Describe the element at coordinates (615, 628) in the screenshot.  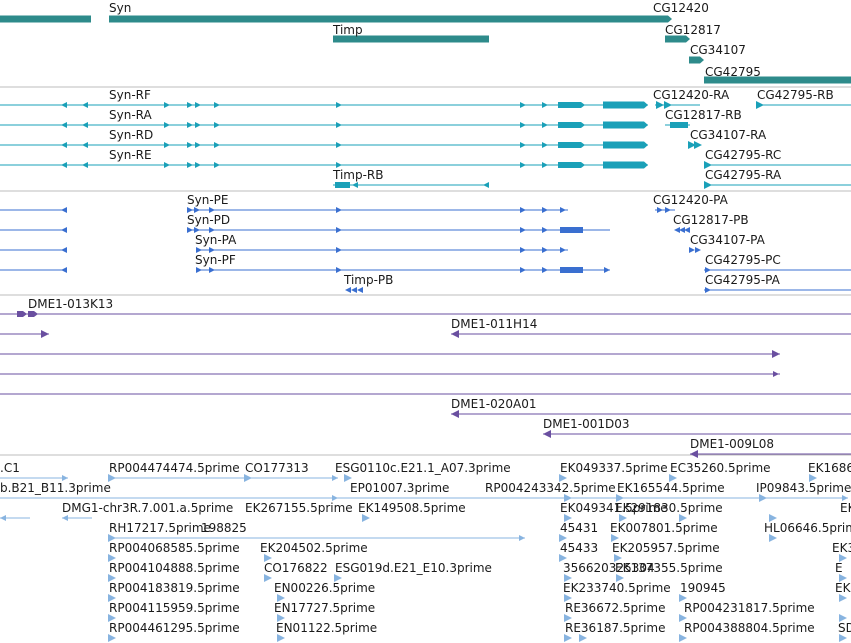
I see `est-label: RE36187.5prime` at that location.